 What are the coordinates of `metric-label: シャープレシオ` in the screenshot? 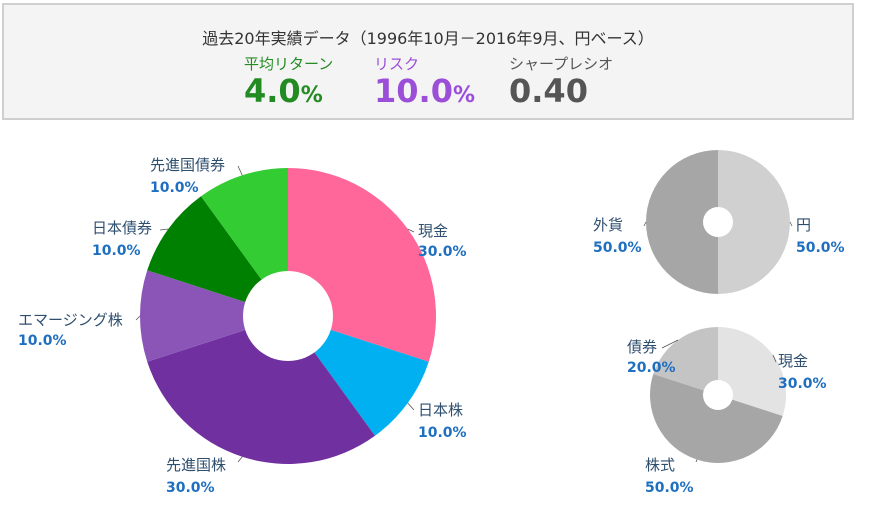 It's located at (561, 64).